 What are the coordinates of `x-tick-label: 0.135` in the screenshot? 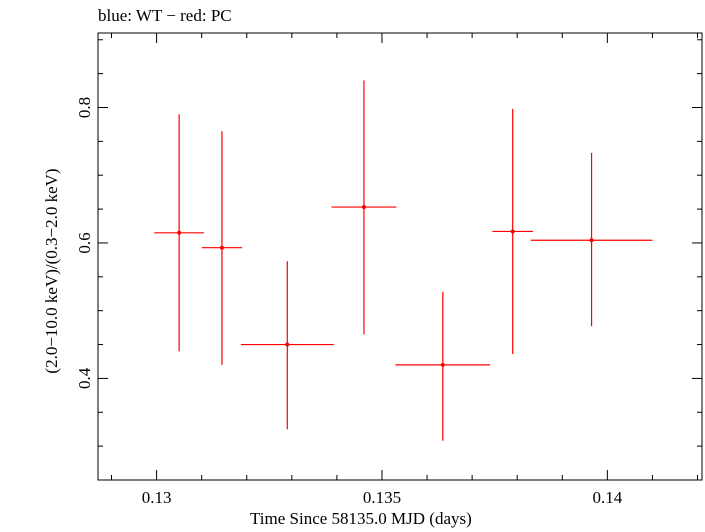 It's located at (382, 497).